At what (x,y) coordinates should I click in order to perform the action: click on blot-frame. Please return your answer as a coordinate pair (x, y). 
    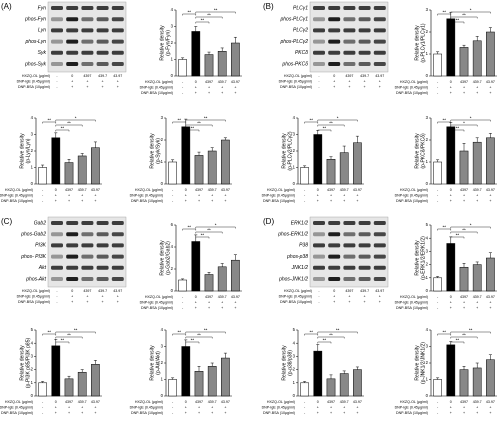
    Looking at the image, I should click on (87, 37).